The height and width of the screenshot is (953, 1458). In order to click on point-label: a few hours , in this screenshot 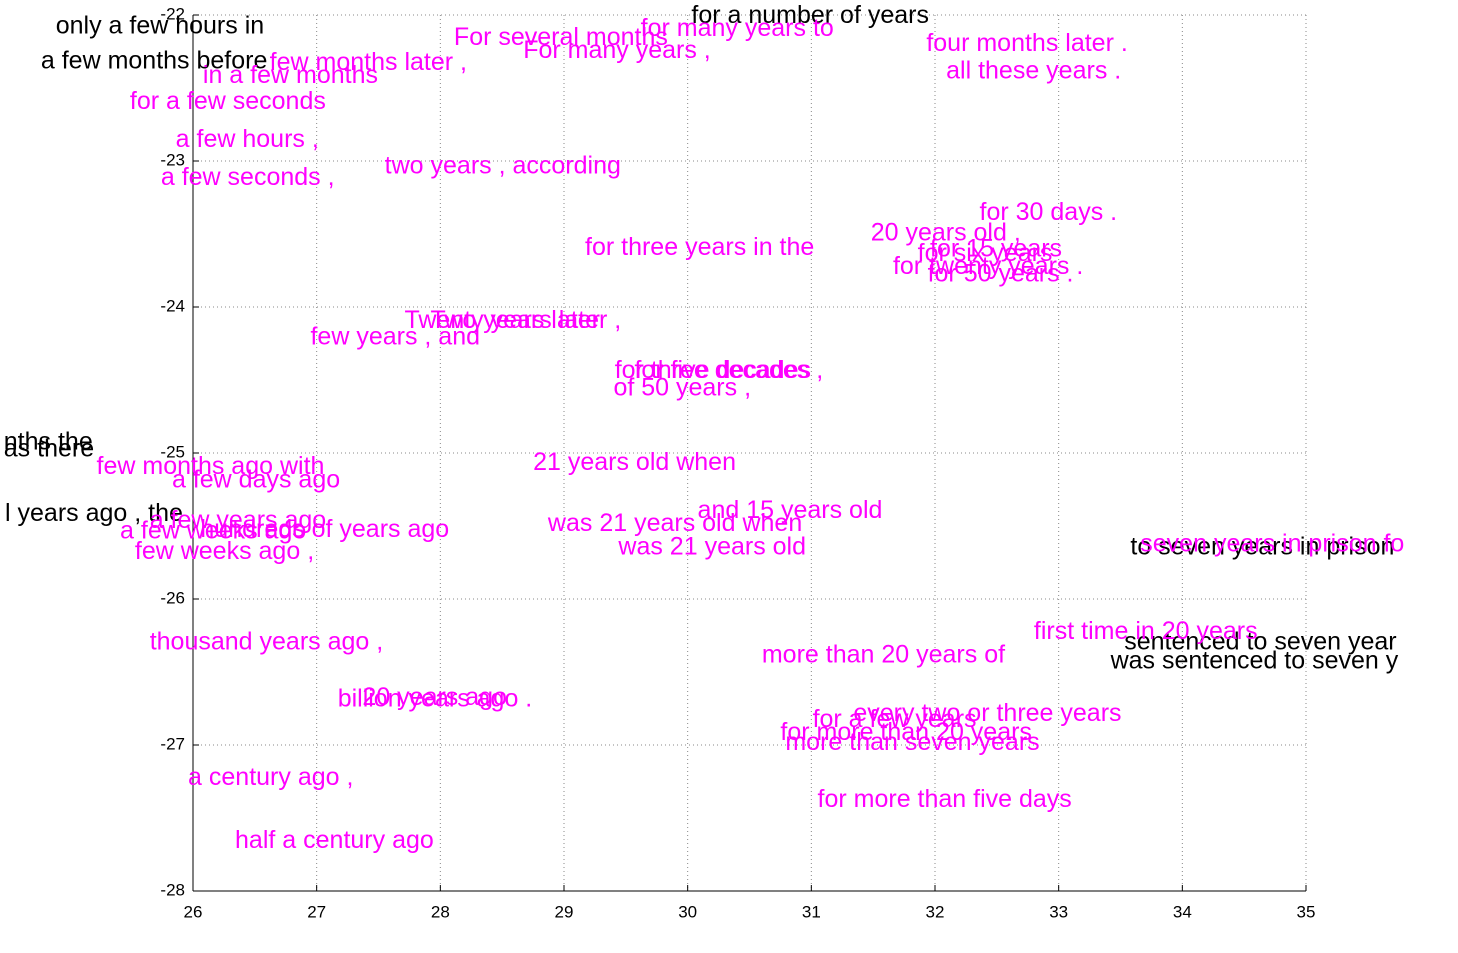, I will do `click(247, 139)`.